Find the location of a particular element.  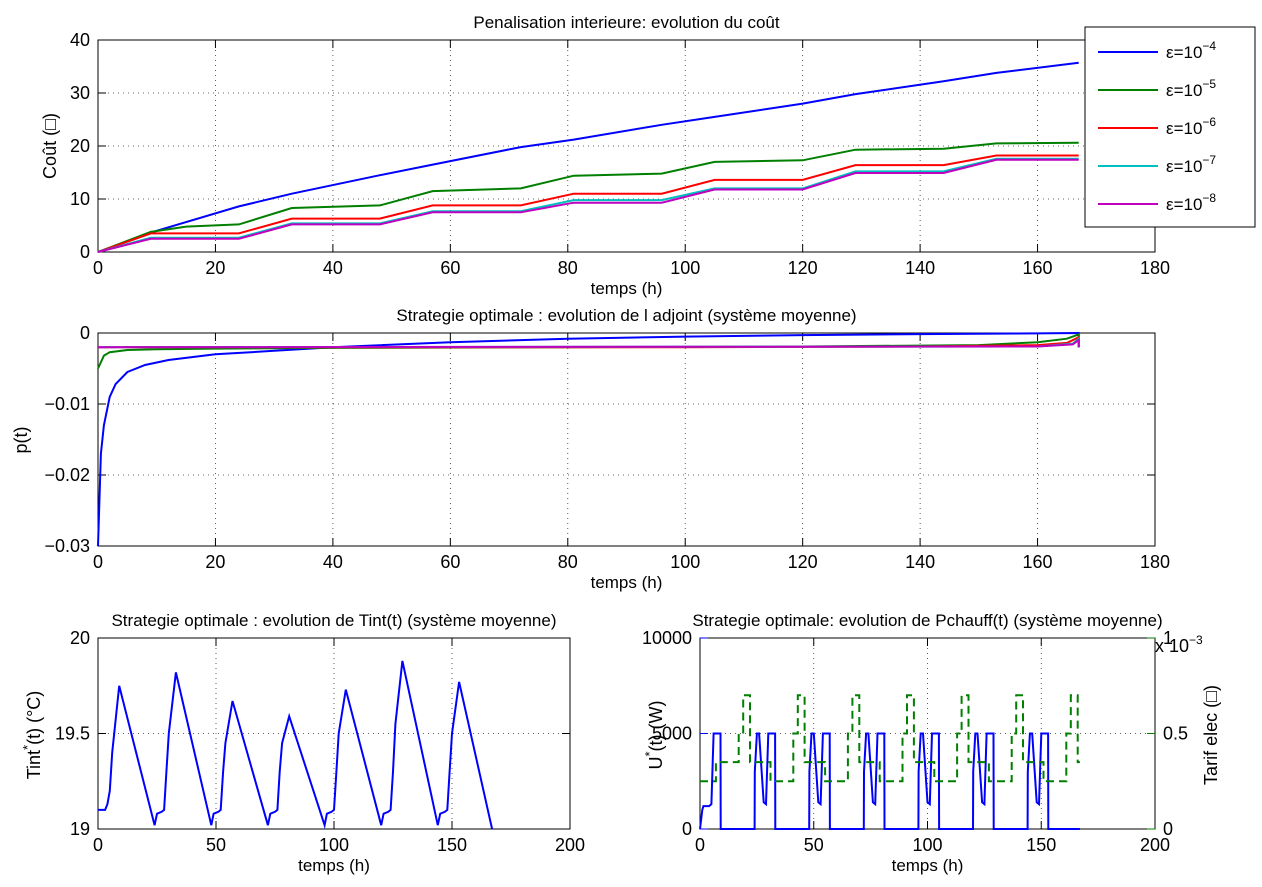

y-axis-label-right: Tarif elec (□) is located at coordinates (1211, 735).